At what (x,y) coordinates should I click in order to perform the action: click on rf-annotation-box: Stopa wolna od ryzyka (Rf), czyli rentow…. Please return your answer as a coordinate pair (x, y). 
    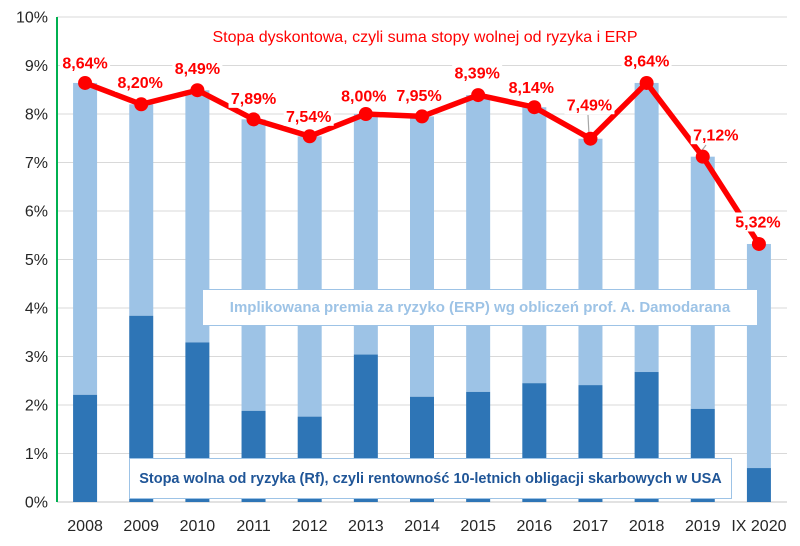
    Looking at the image, I should click on (430, 478).